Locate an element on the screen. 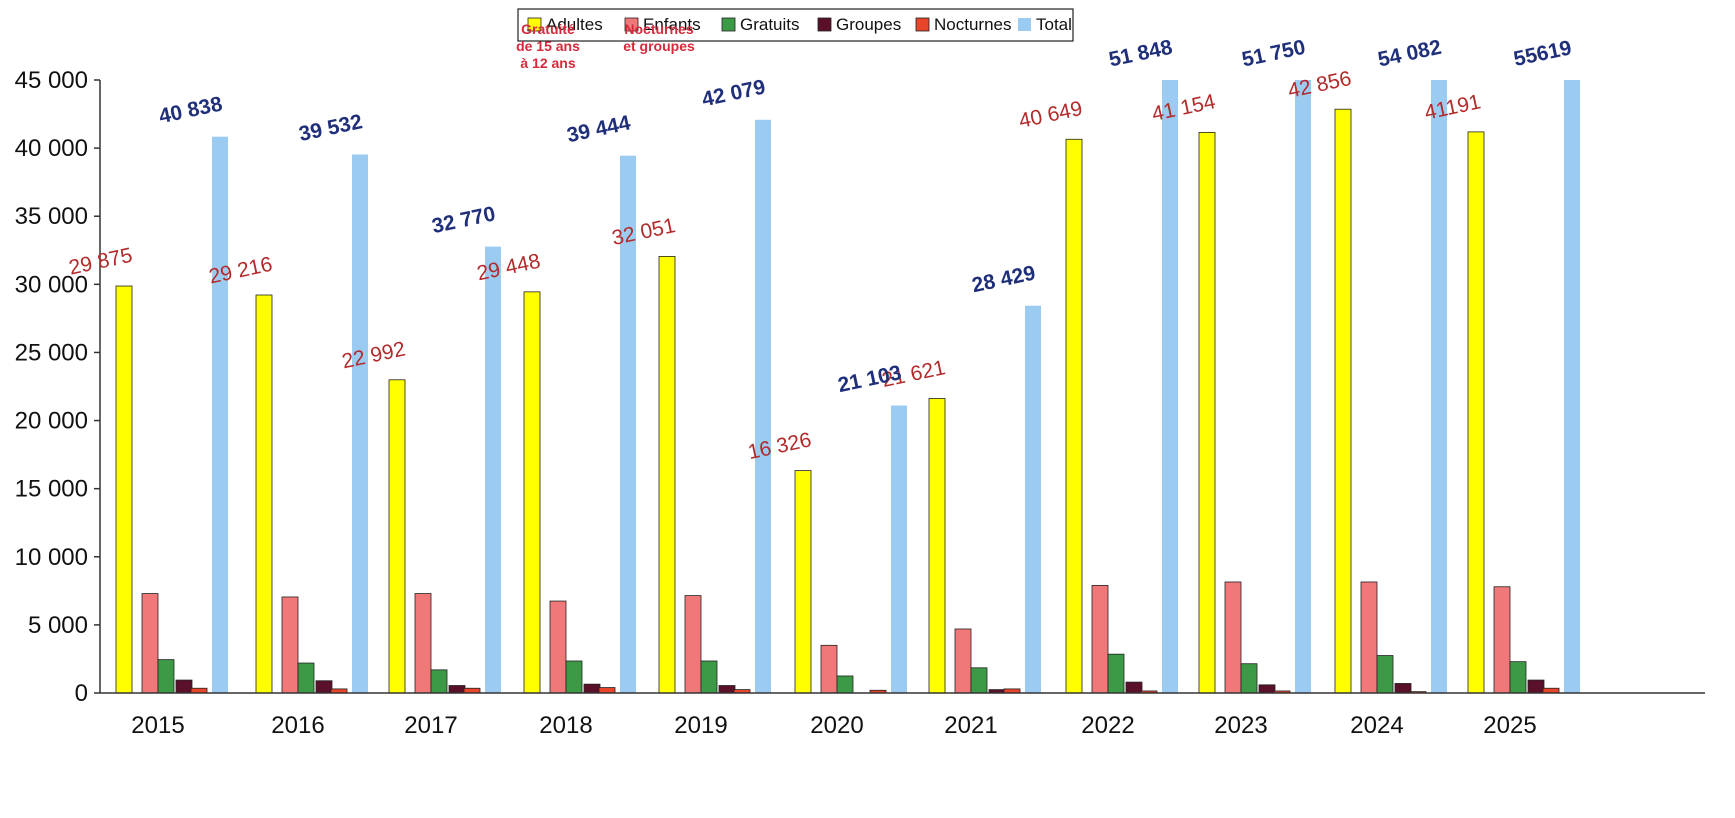  legend-item-total: Total is located at coordinates (1045, 24).